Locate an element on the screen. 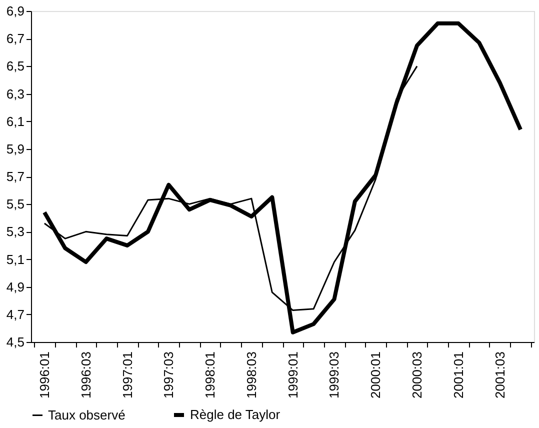 The image size is (539, 428). x-tick-label: 1999:03 is located at coordinates (334, 375).